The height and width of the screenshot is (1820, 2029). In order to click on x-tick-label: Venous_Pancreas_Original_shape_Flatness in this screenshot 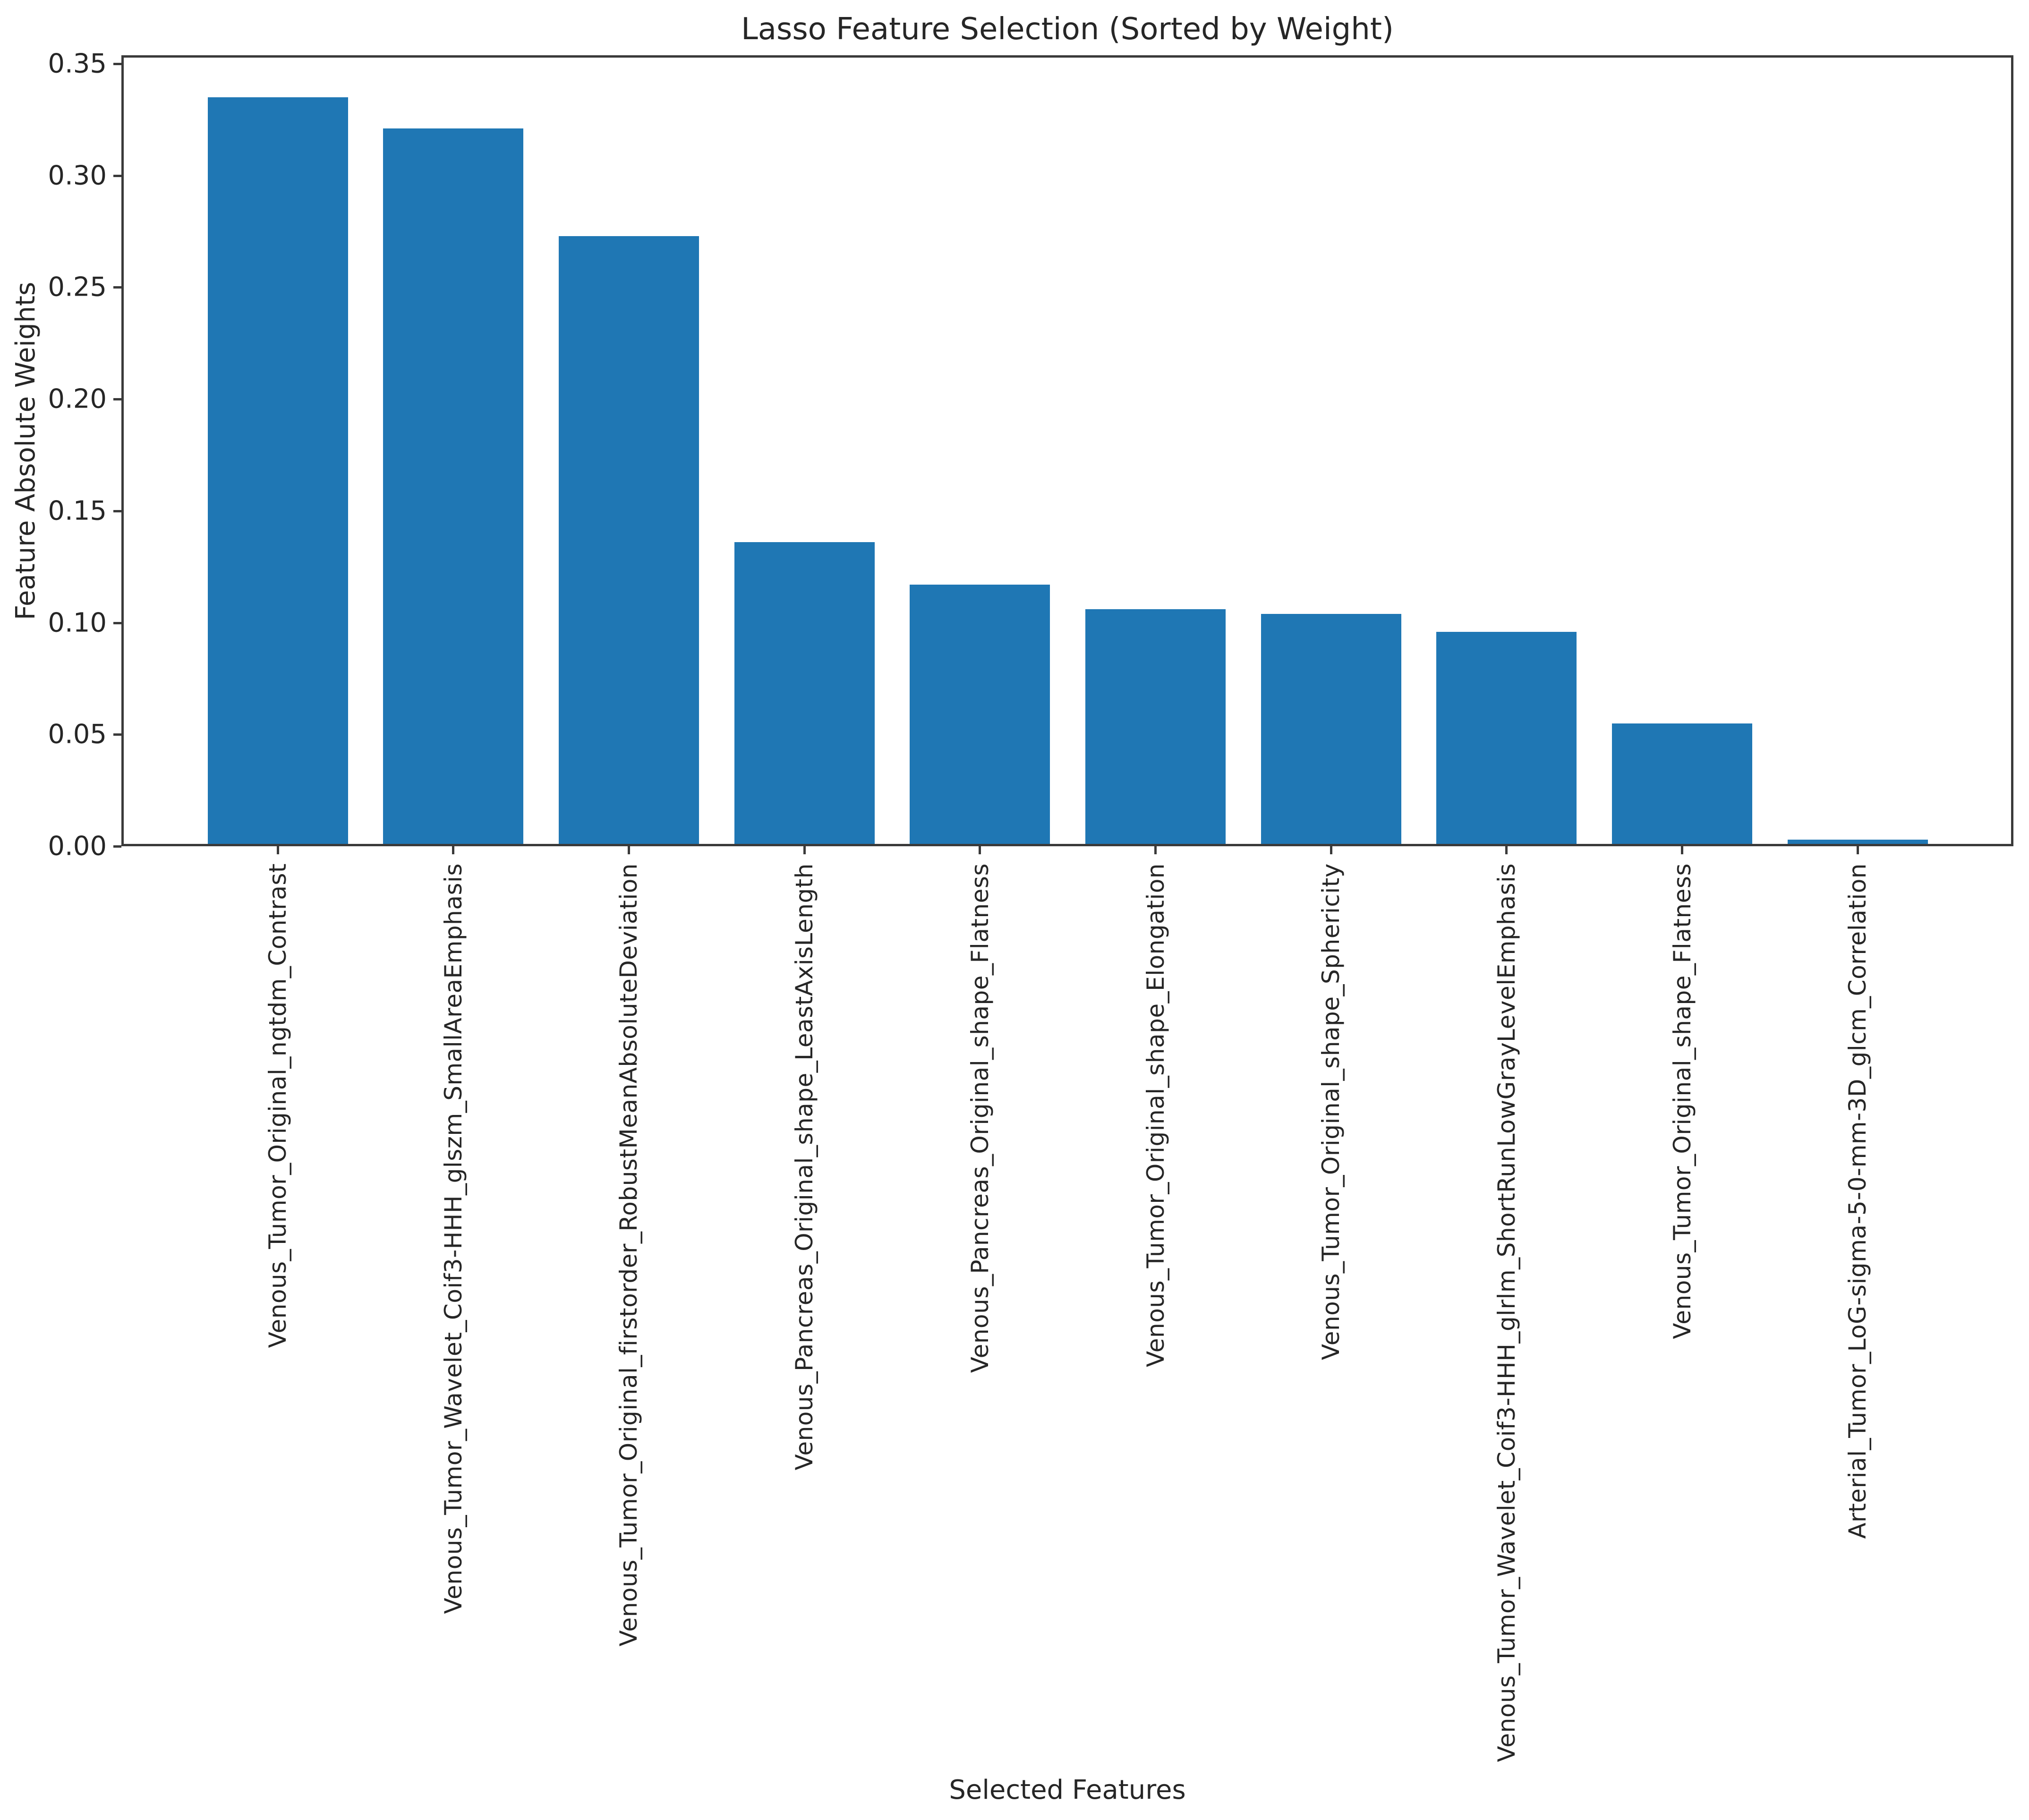, I will do `click(980, 1118)`.